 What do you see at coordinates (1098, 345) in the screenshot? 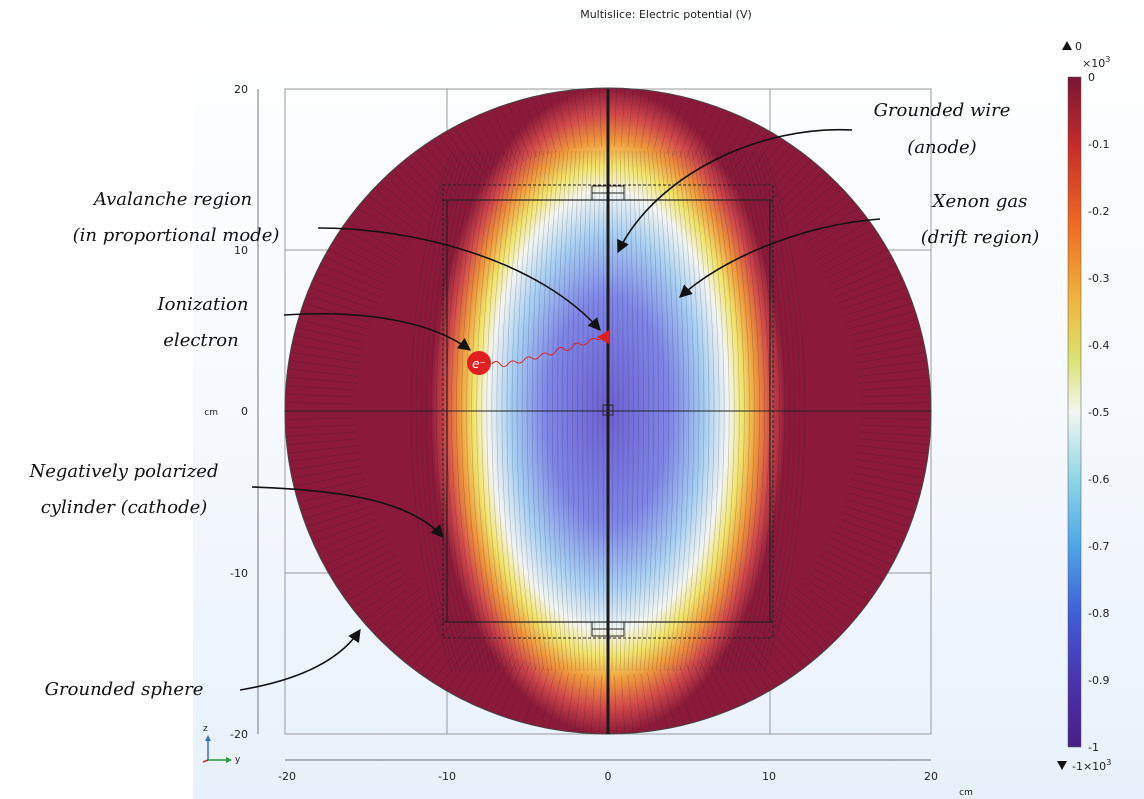
I see `colorbar-tick-label: -0.4` at bounding box center [1098, 345].